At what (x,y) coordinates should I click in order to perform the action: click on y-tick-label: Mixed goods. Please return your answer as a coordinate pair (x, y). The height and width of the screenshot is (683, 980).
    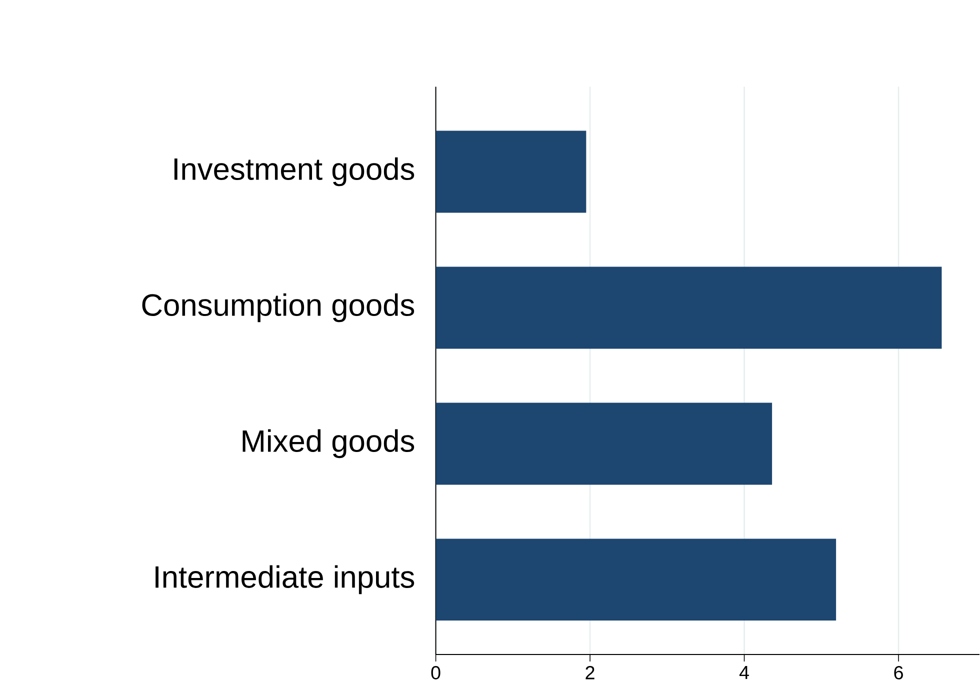
    Looking at the image, I should click on (328, 443).